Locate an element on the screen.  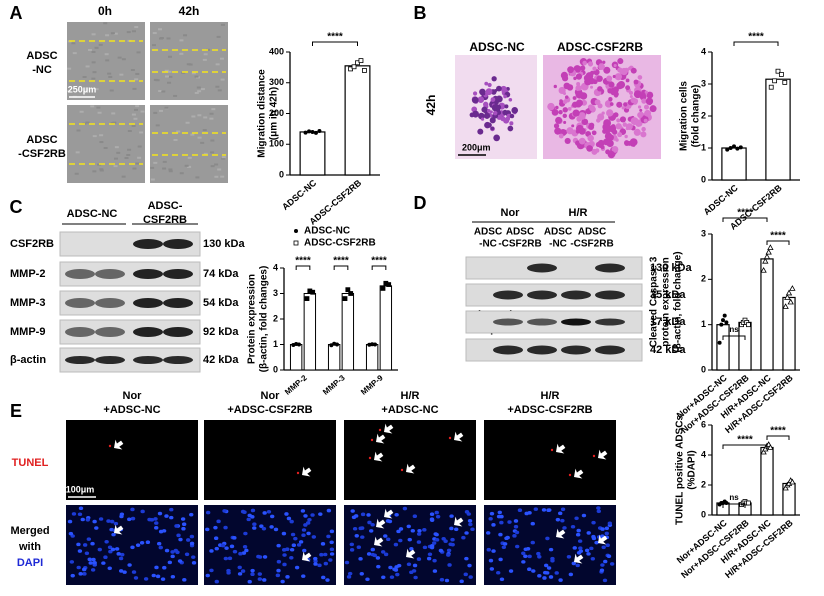
label: H/R is located at coordinates (578, 213).